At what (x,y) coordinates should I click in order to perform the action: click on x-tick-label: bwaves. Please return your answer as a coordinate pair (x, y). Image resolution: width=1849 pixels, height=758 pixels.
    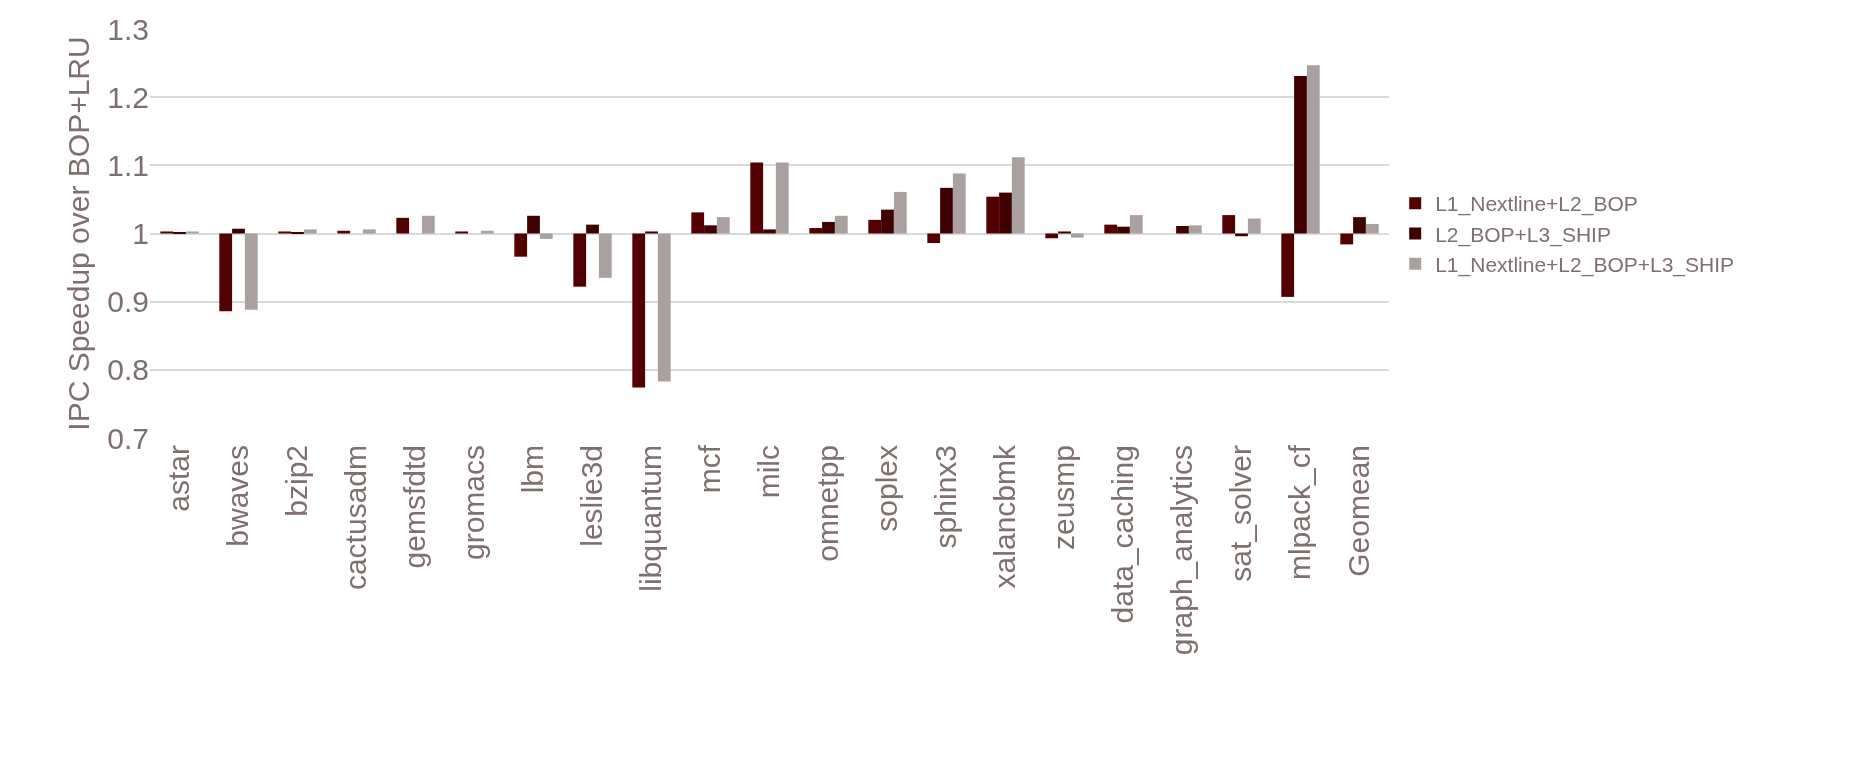
    Looking at the image, I should click on (238, 496).